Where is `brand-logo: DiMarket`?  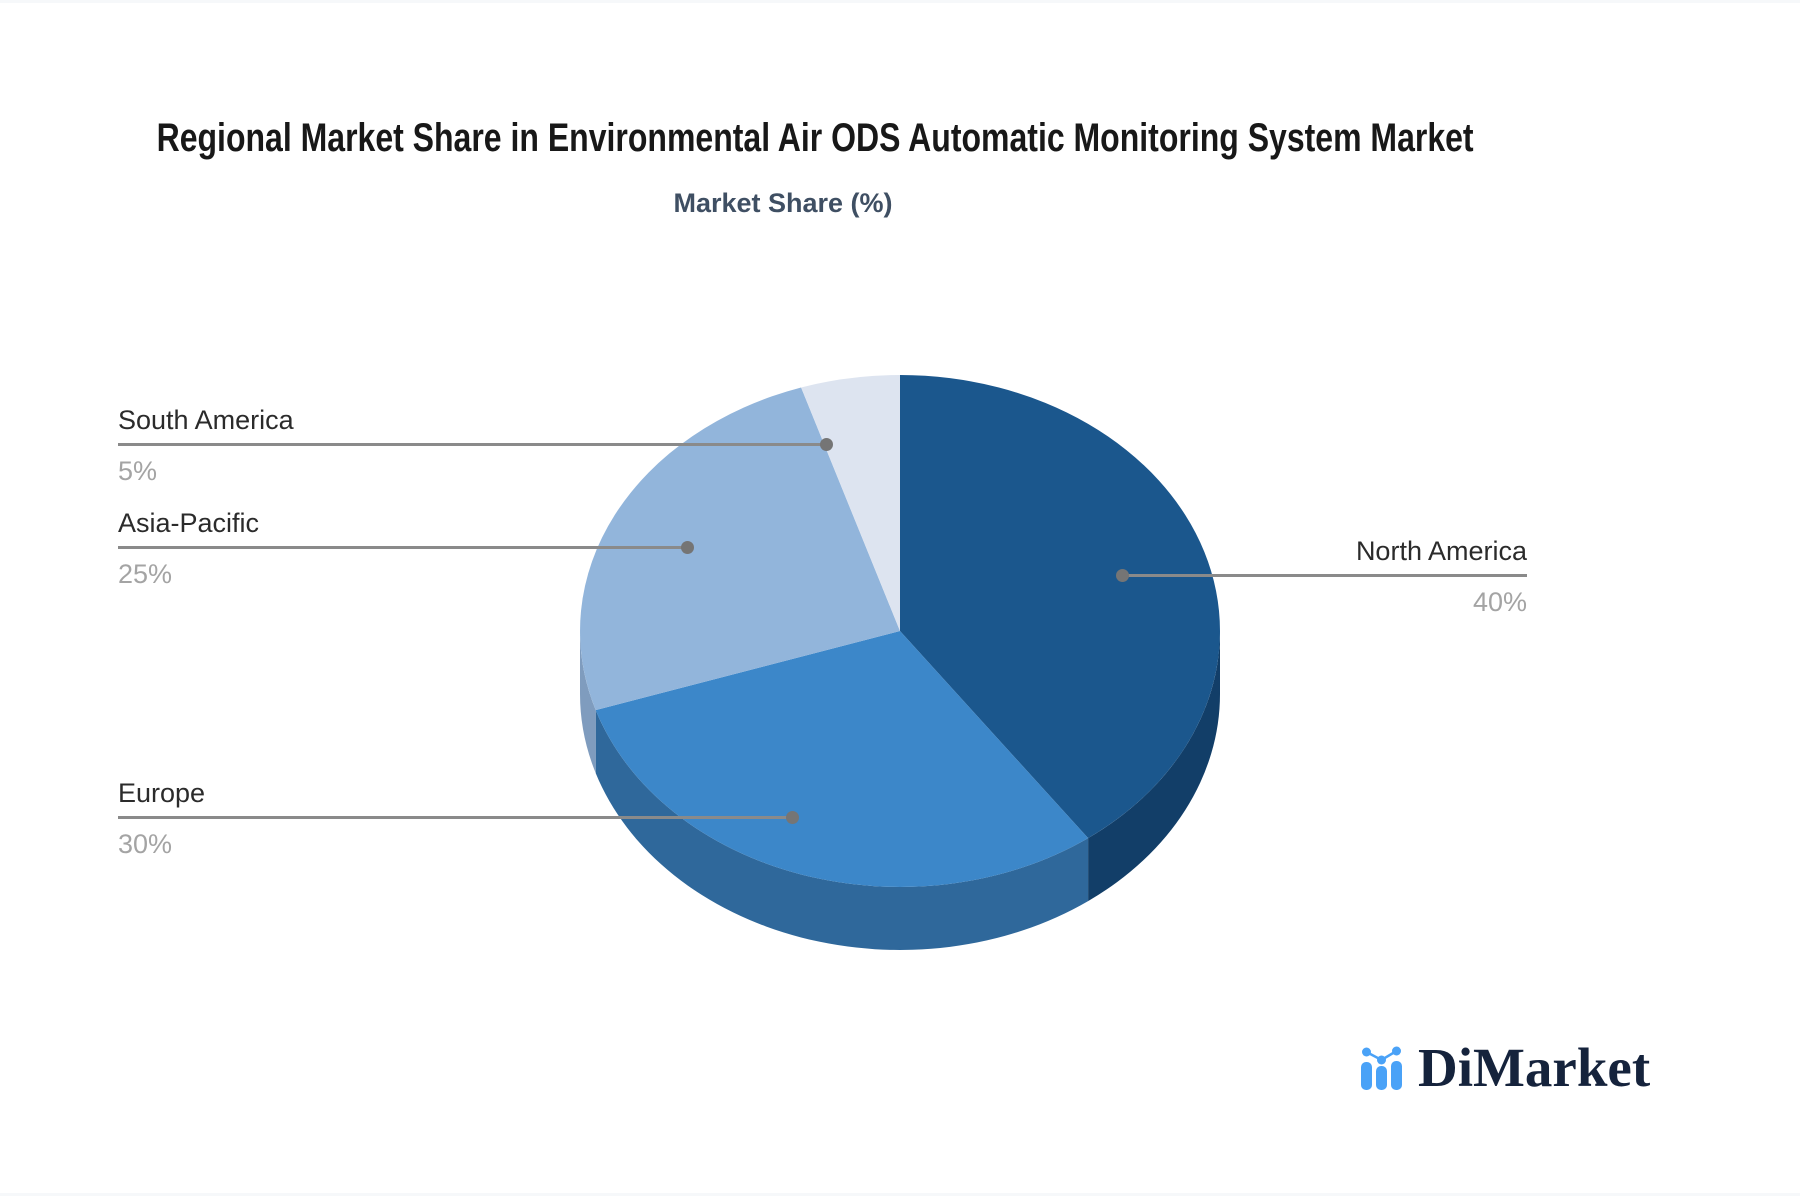 brand-logo: DiMarket is located at coordinates (1504, 1068).